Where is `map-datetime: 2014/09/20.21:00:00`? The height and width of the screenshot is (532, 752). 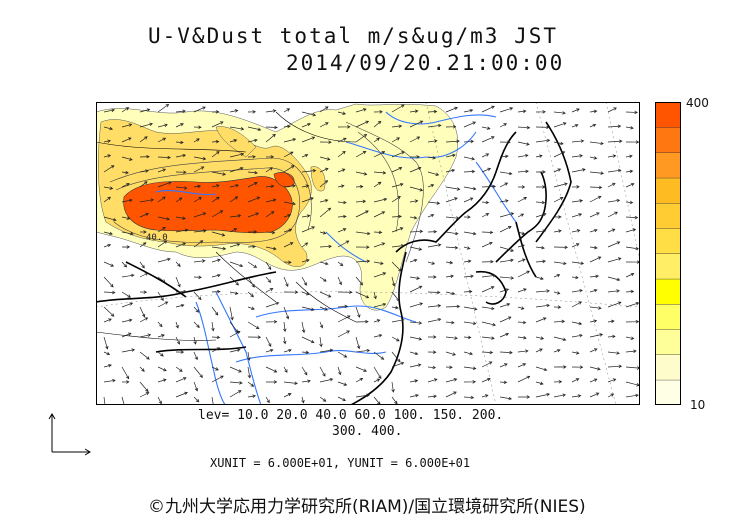 map-datetime: 2014/09/20.21:00:00 is located at coordinates (425, 63).